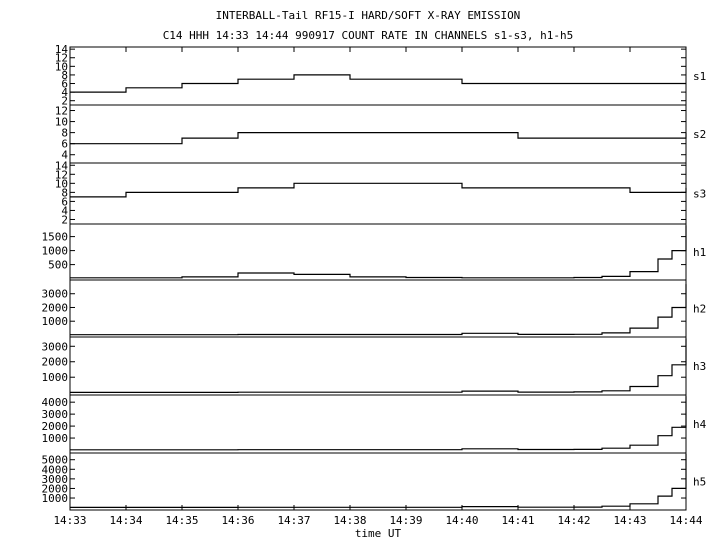 This screenshot has height=550, width=720. Describe the element at coordinates (64, 210) in the screenshot. I see `y-tick-label-s3-1: 4` at that location.